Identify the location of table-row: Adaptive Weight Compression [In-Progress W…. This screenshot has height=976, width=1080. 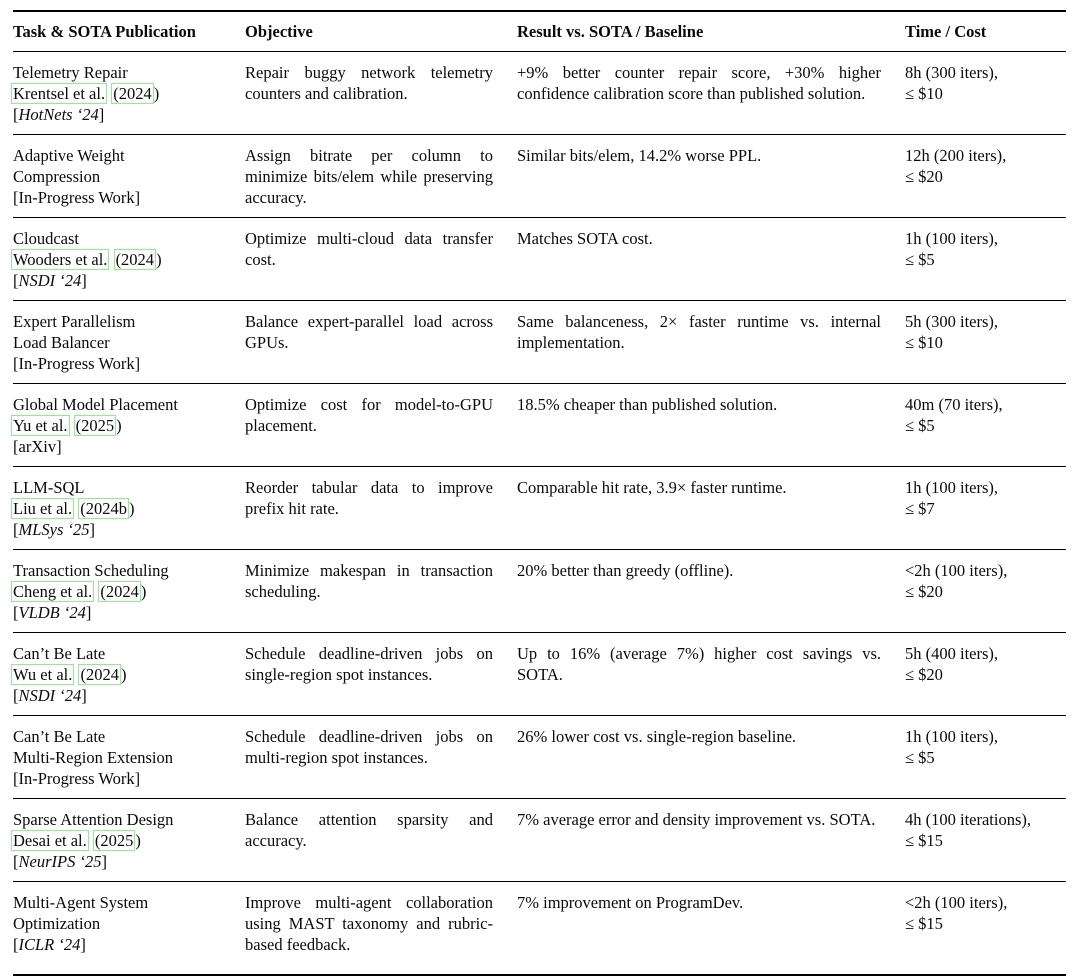
(539, 176).